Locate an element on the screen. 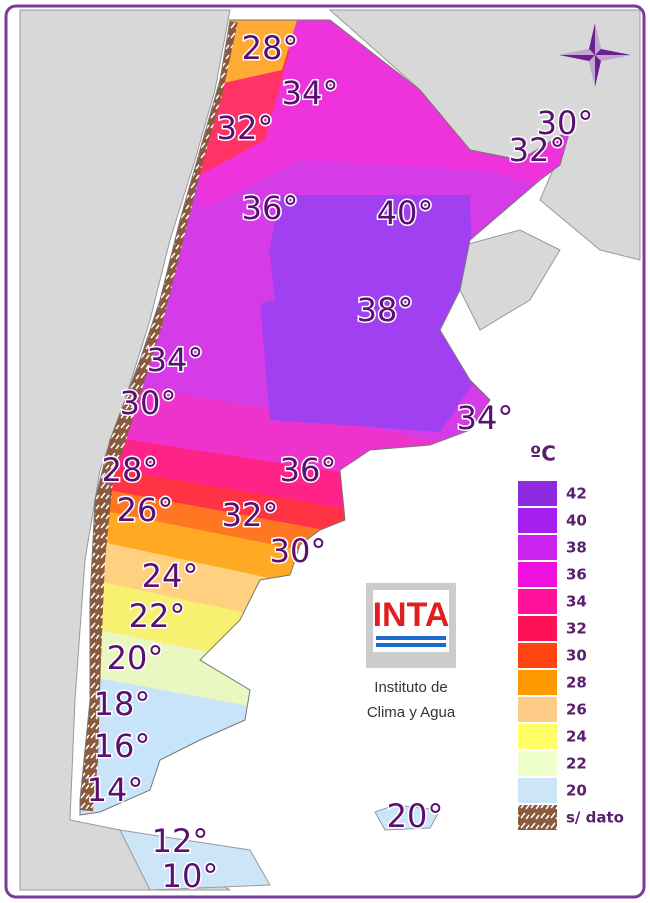  isotherm-label: 12° is located at coordinates (180, 841).